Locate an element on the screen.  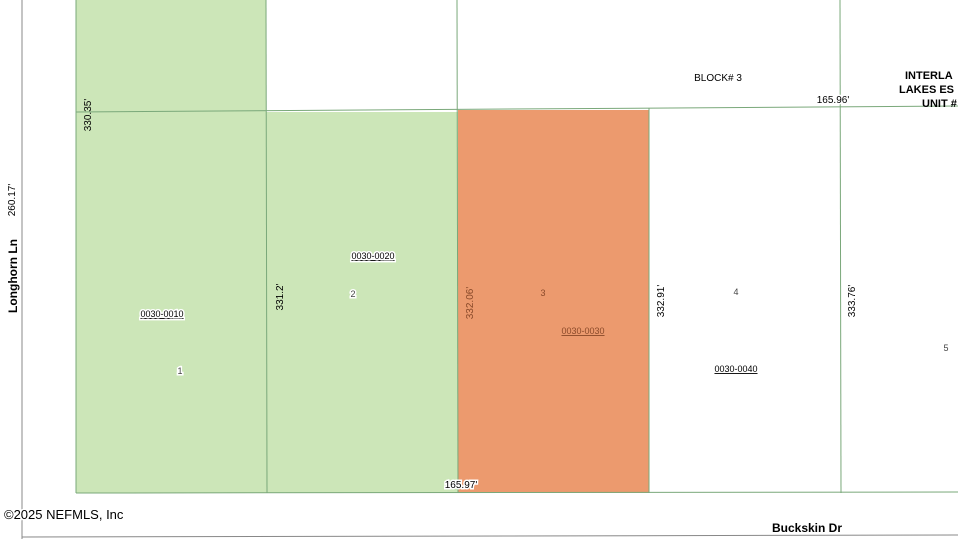
lot-number: 5 is located at coordinates (945, 348).